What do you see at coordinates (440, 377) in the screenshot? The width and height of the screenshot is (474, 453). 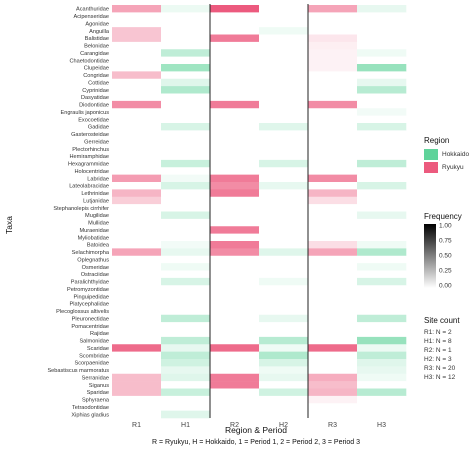 I see `site-count-h3: H3: N = 12` at bounding box center [440, 377].